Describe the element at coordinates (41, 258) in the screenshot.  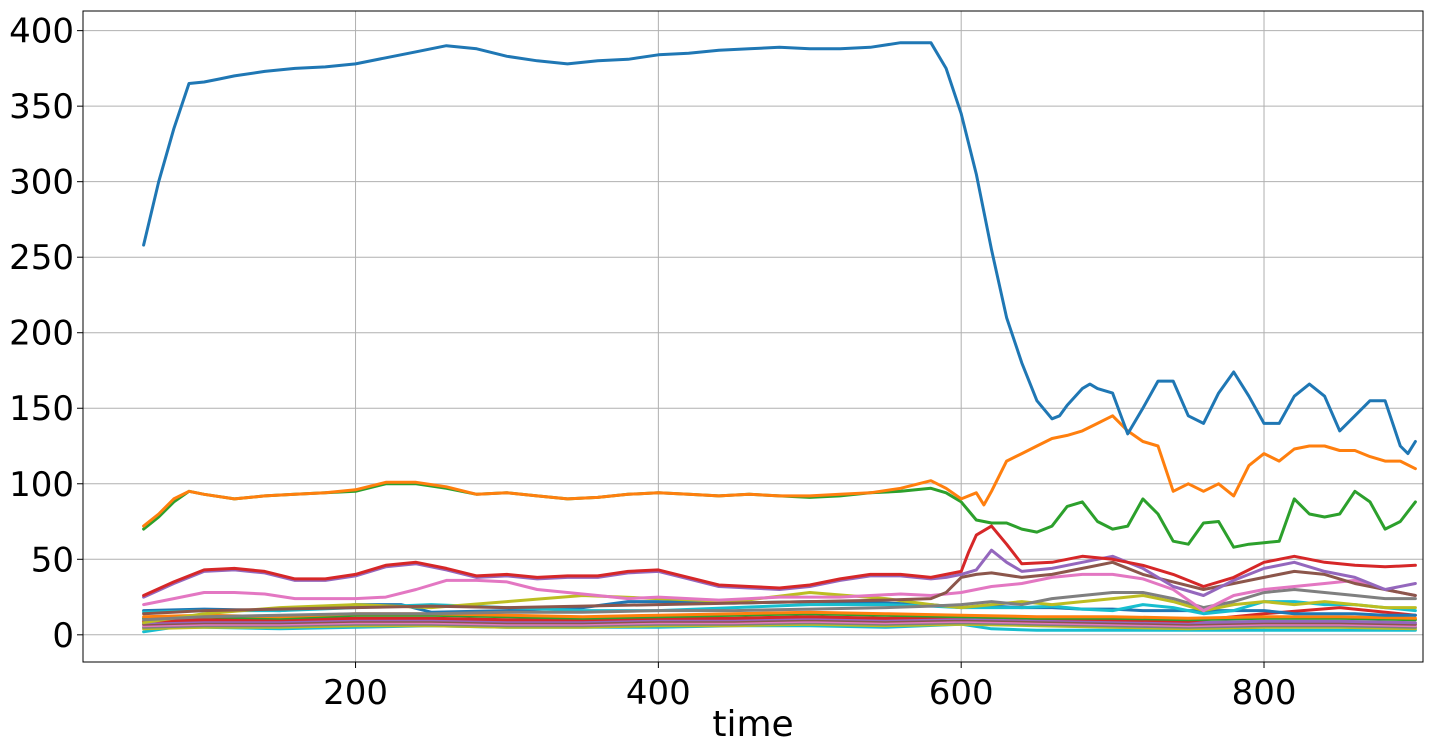
I see `y-tick-label: 250` at that location.